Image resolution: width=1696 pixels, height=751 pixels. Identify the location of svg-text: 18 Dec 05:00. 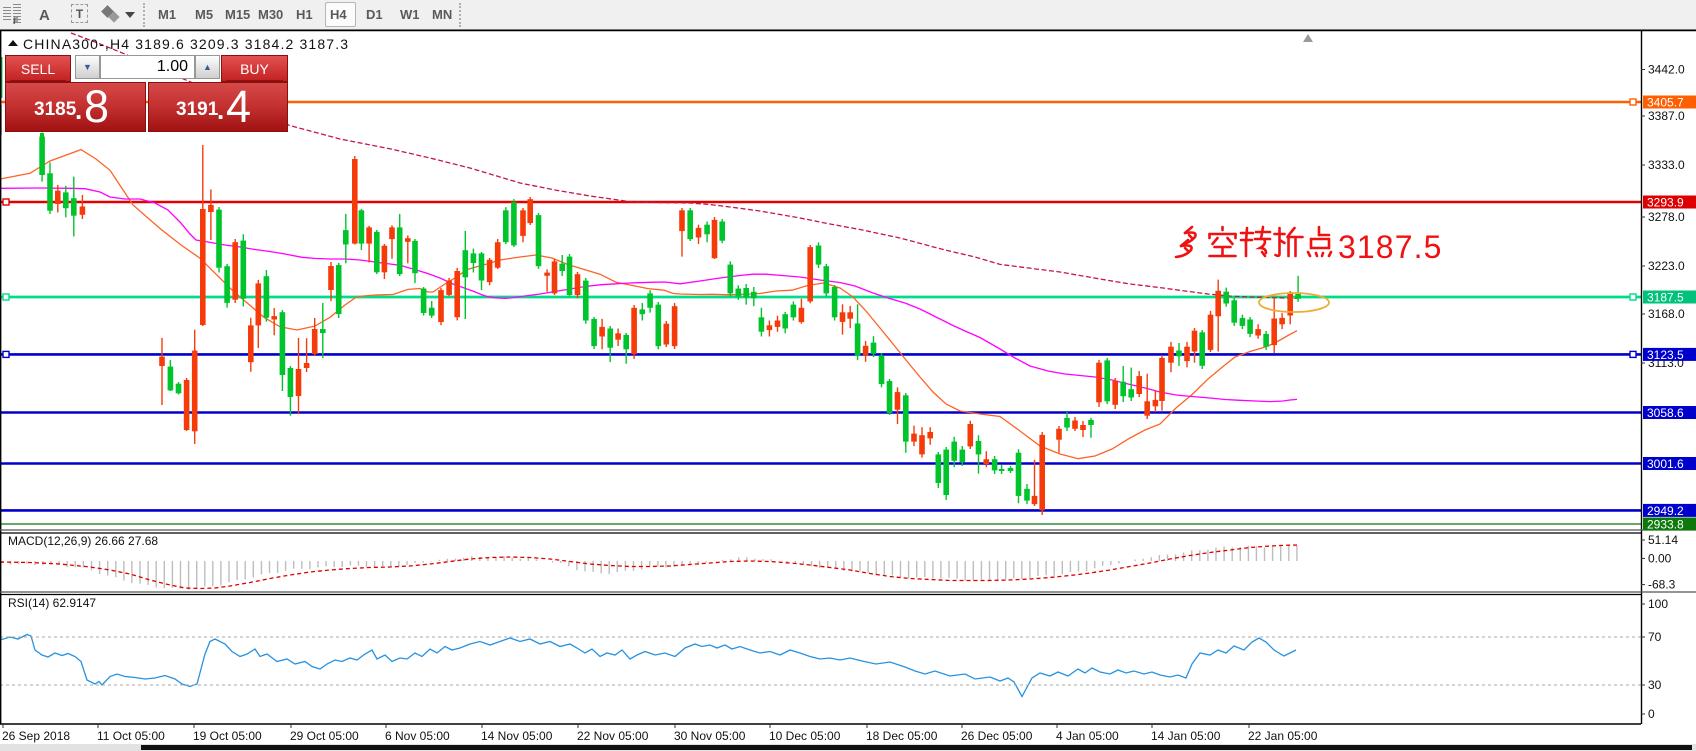
(902, 736).